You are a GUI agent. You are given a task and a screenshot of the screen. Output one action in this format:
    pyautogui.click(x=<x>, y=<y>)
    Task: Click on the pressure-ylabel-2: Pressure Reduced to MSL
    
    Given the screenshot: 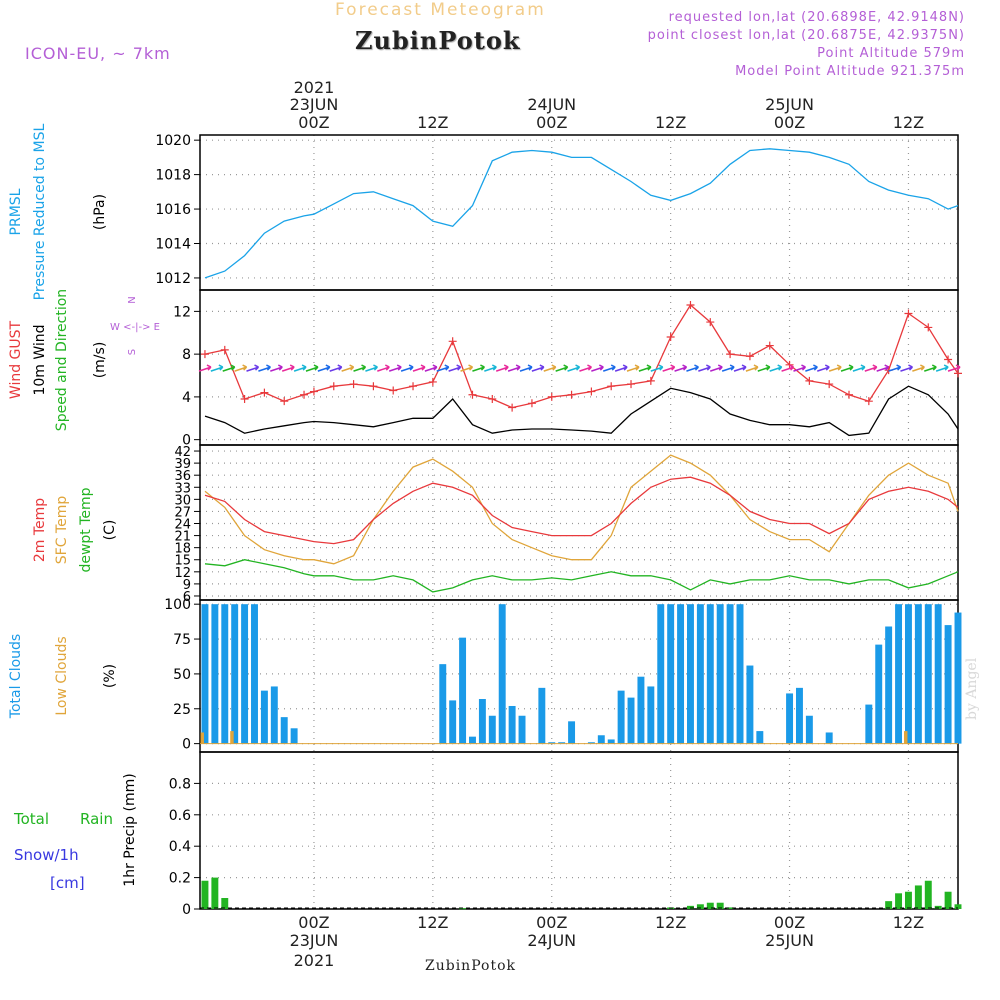 What is the action you would take?
    pyautogui.click(x=40, y=211)
    